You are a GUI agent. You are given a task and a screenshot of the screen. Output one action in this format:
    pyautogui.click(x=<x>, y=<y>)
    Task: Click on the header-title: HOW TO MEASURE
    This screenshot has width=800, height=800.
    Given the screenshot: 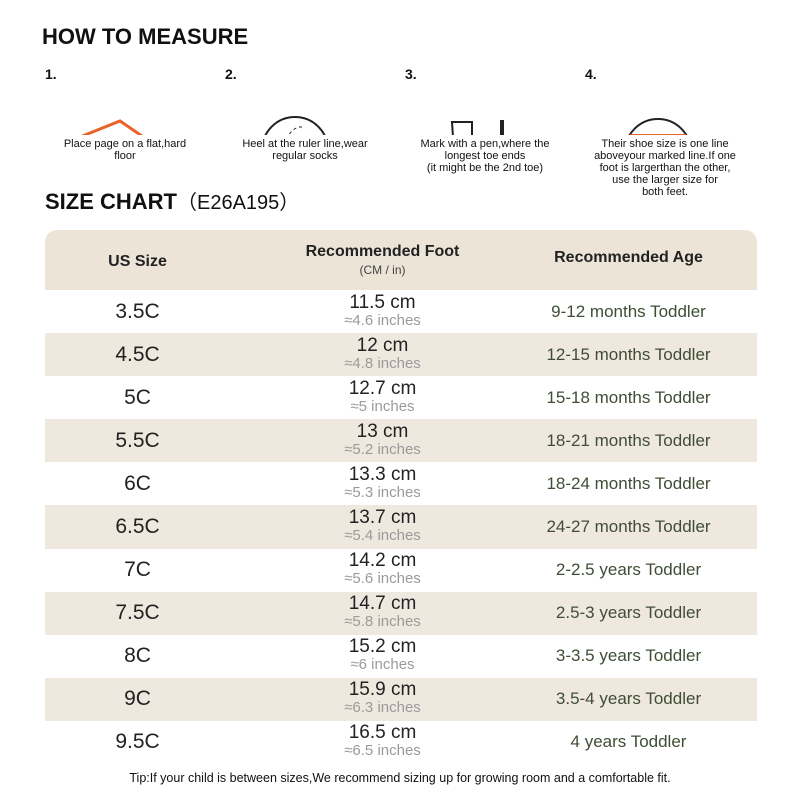 What is the action you would take?
    pyautogui.click(x=145, y=36)
    